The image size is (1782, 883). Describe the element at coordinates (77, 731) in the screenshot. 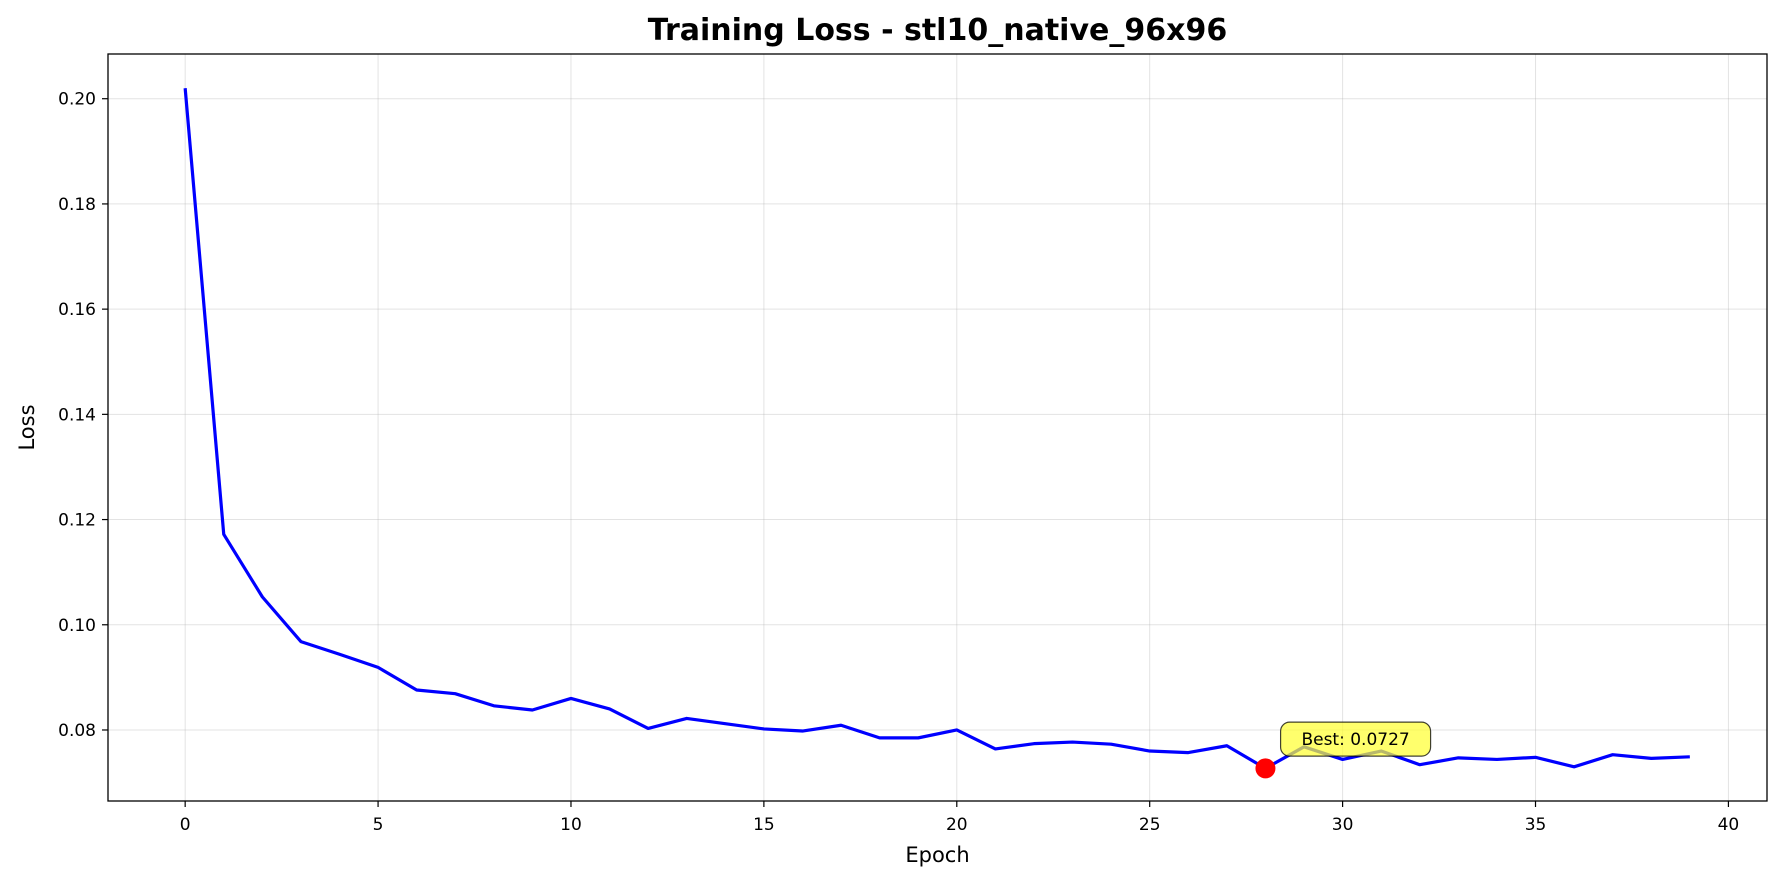

I see `y-tick-label: 0.08` at that location.